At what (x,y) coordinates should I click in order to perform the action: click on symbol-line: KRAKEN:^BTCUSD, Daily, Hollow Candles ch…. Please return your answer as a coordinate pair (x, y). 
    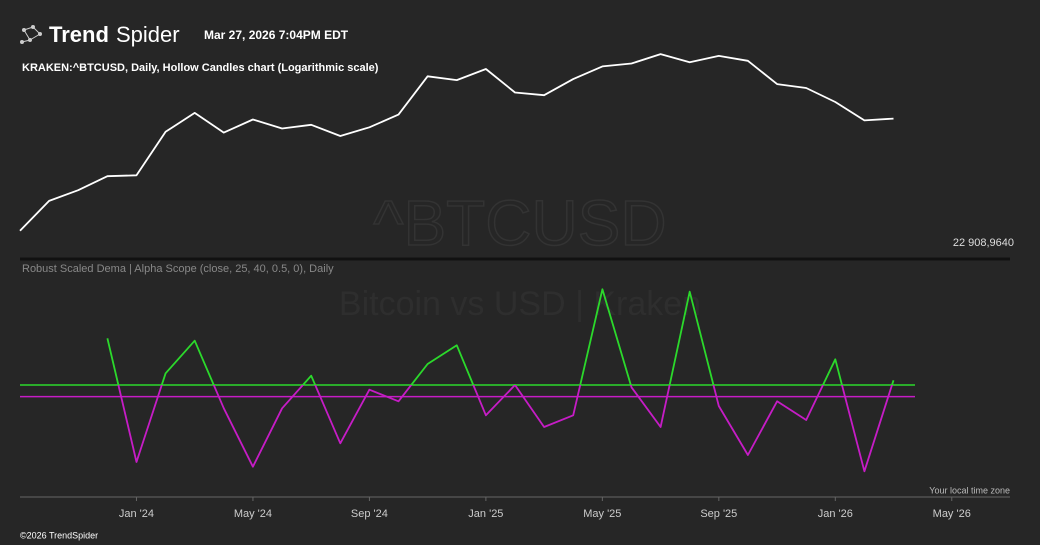
    Looking at the image, I should click on (200, 68).